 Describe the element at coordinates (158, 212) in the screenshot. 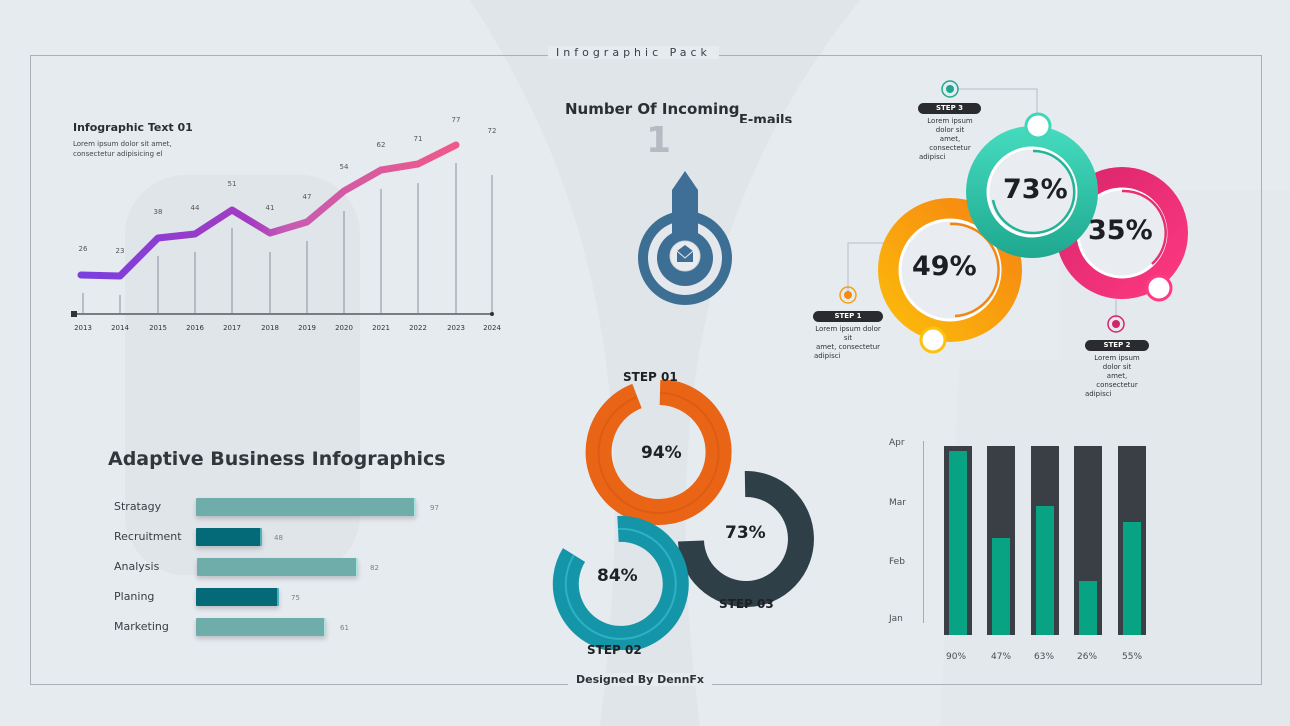

I see `svg-text: 38` at that location.